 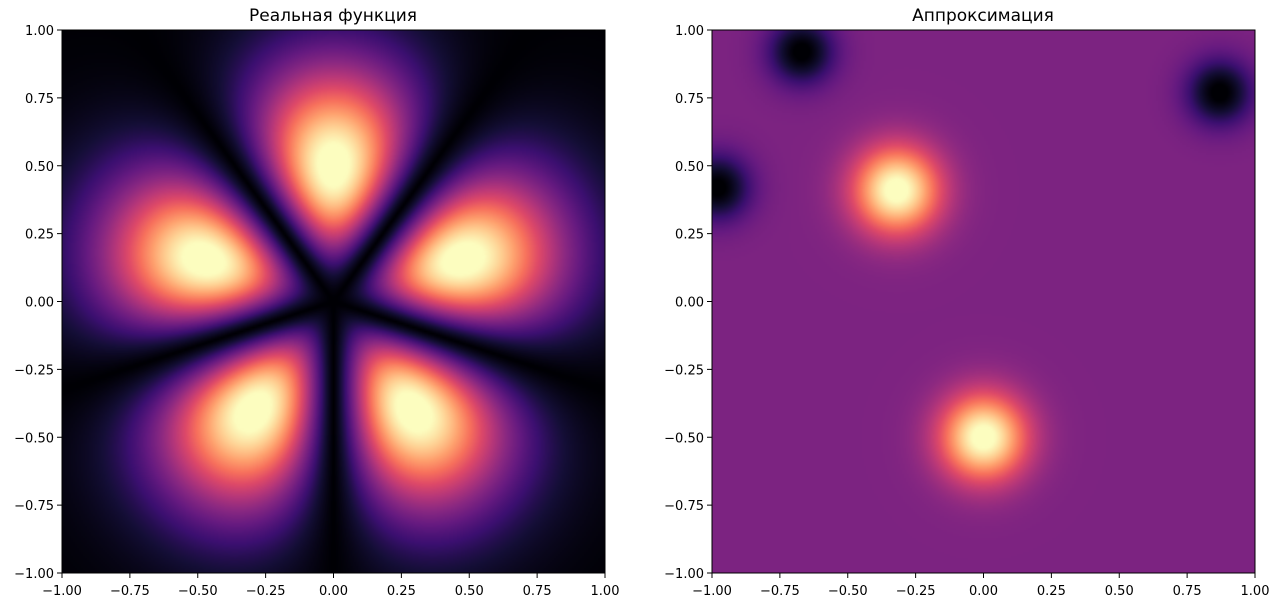 What do you see at coordinates (401, 591) in the screenshot?
I see `real-x-tick-label: 0.25` at bounding box center [401, 591].